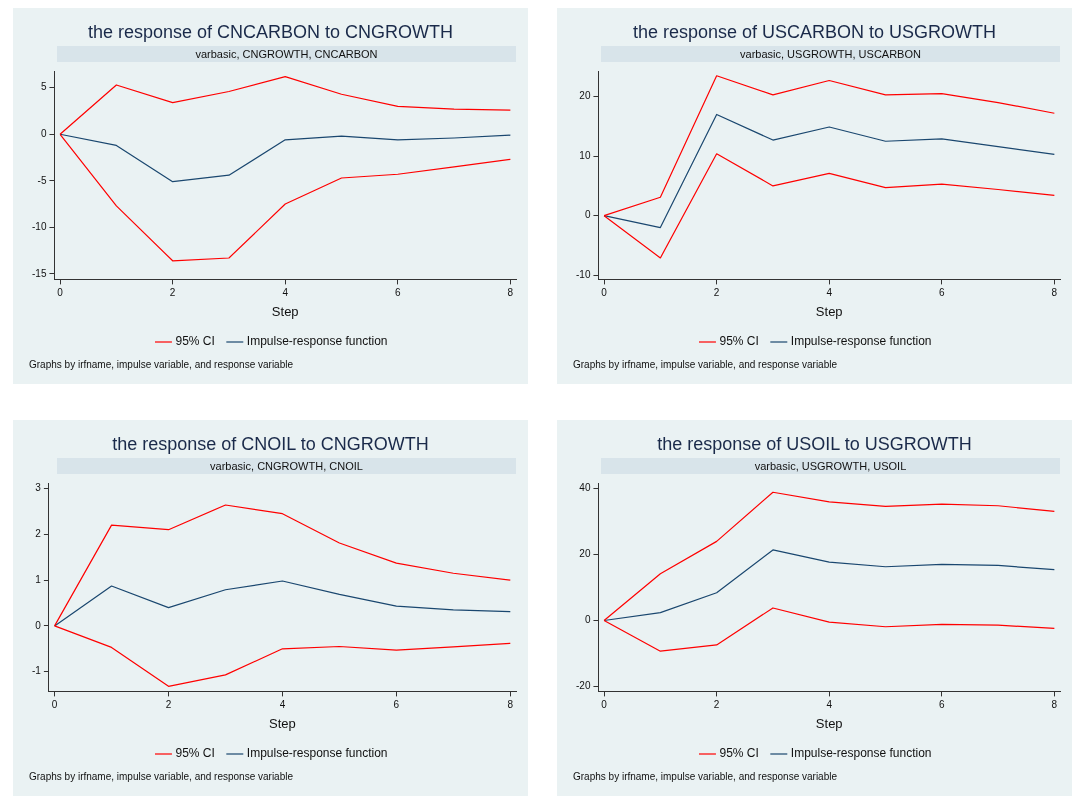 Image resolution: width=1072 pixels, height=800 pixels. I want to click on chart-subtitle: varbasic, CNGROWTH, CNOIL, so click(286, 466).